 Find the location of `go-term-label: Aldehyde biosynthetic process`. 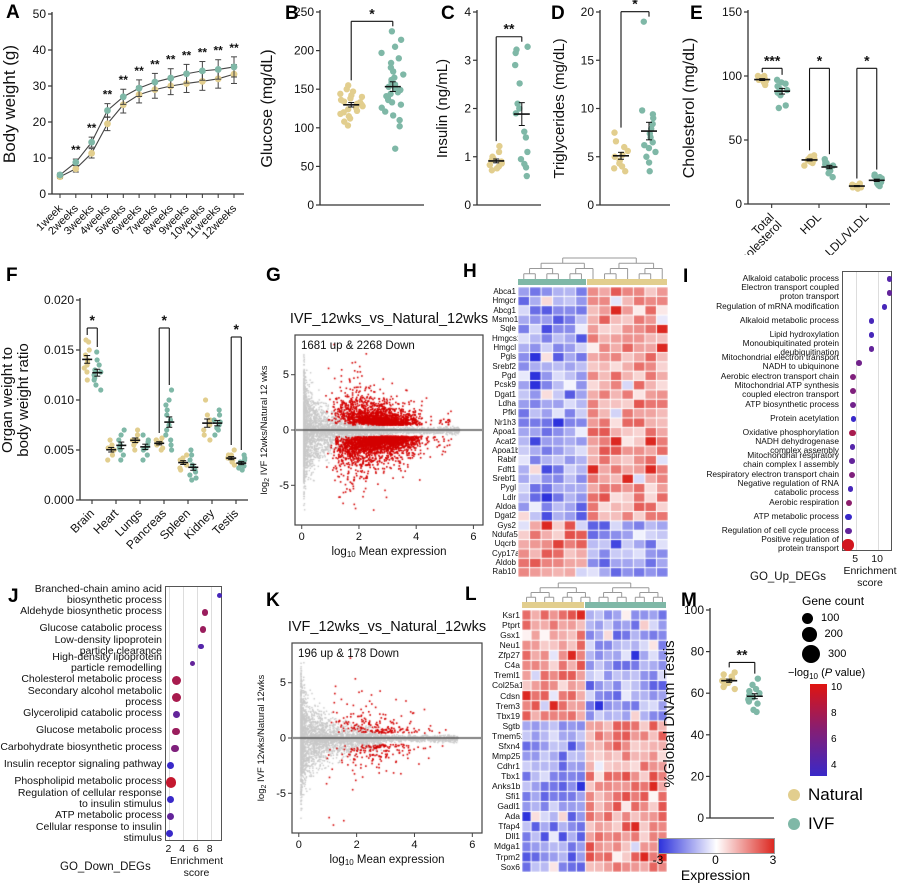

go-term-label: Aldehyde biosynthetic process is located at coordinates (91, 611).